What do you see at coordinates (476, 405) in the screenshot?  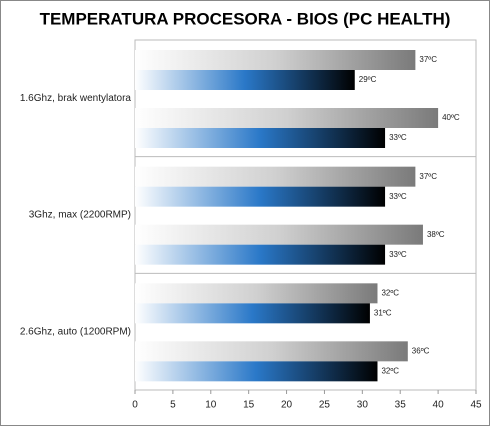 I see `x-tick-label: 45` at bounding box center [476, 405].